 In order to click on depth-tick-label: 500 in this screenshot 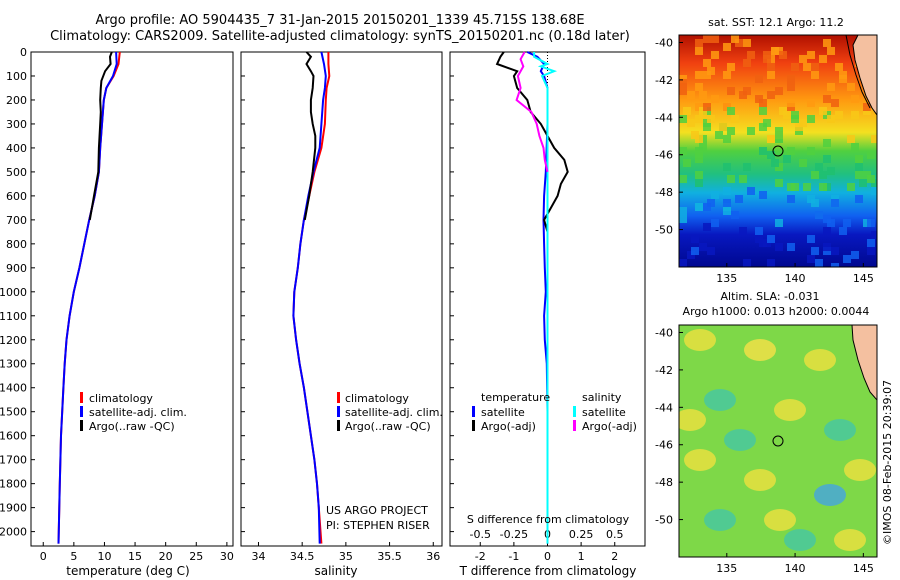, I will do `click(16, 172)`.